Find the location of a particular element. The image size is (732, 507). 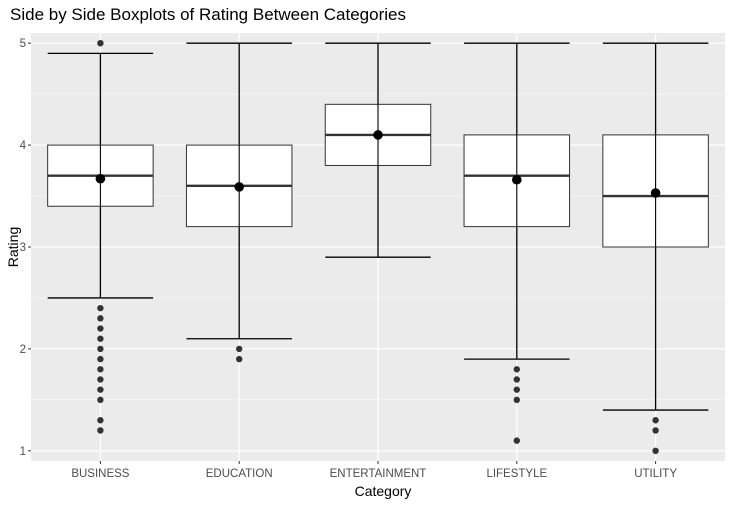

boxplot-utility is located at coordinates (655, 248).